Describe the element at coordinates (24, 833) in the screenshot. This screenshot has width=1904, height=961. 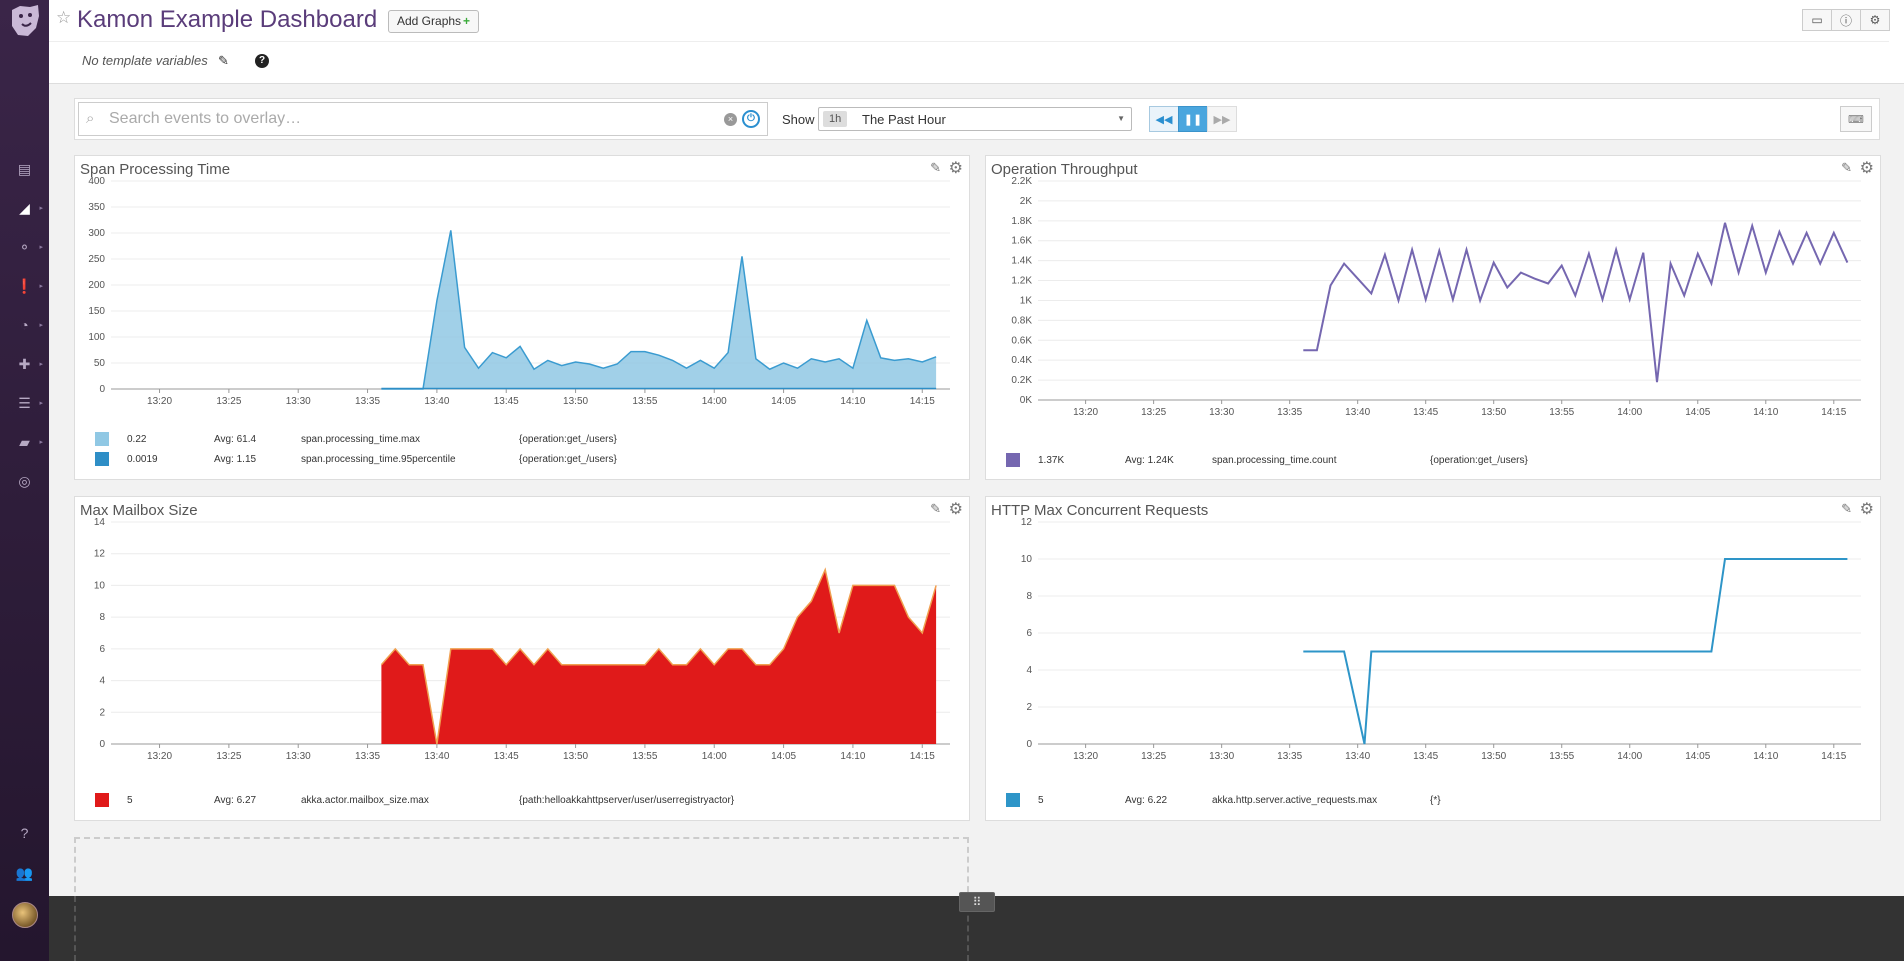
I see `nav-help-icon: ?` at that location.